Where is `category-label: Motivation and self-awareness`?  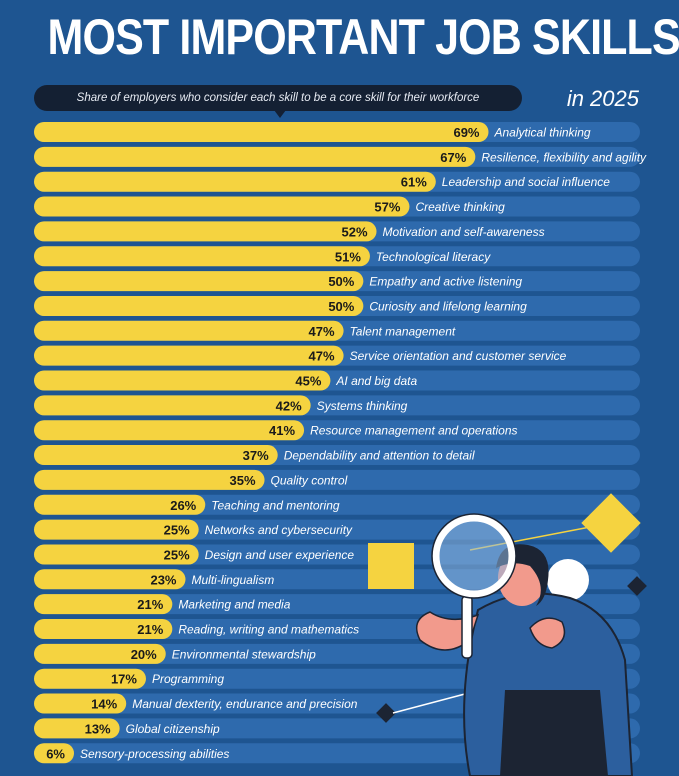
category-label: Motivation and self-awareness is located at coordinates (464, 232).